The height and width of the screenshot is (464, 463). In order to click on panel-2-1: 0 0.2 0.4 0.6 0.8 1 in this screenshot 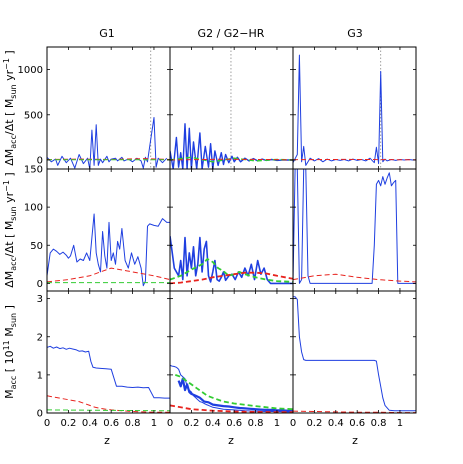, I will do `click(230, 359)`.